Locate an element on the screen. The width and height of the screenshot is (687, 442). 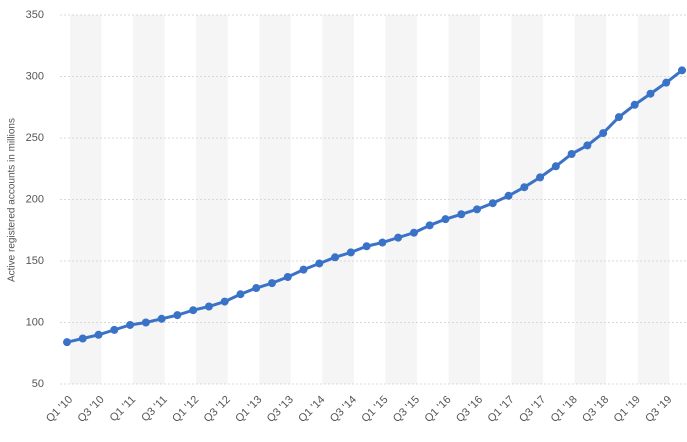
y-tick-label: 50 is located at coordinates (38, 384).